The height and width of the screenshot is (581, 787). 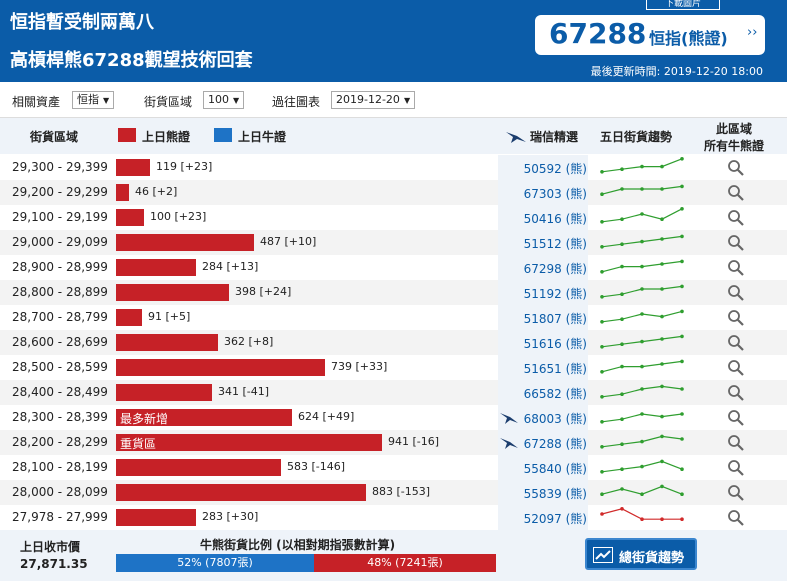 What do you see at coordinates (752, 32) in the screenshot?
I see `chevron-right-icon: ››` at bounding box center [752, 32].